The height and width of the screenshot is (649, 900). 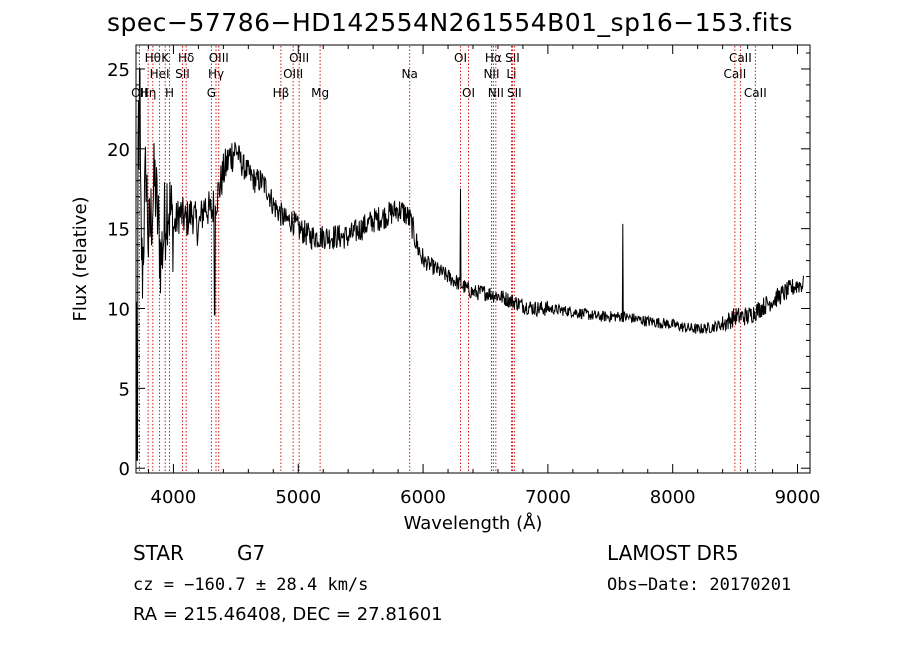 What do you see at coordinates (118, 150) in the screenshot?
I see `y-tick-label: 20` at bounding box center [118, 150].